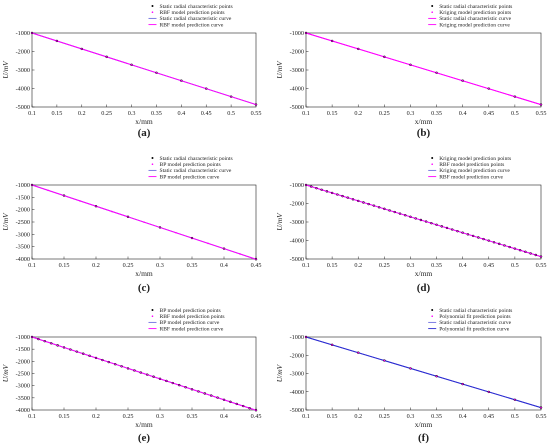 The image size is (550, 448). Describe the element at coordinates (195, 171) in the screenshot. I see `legend-label: Static radial characteristic curve` at that location.